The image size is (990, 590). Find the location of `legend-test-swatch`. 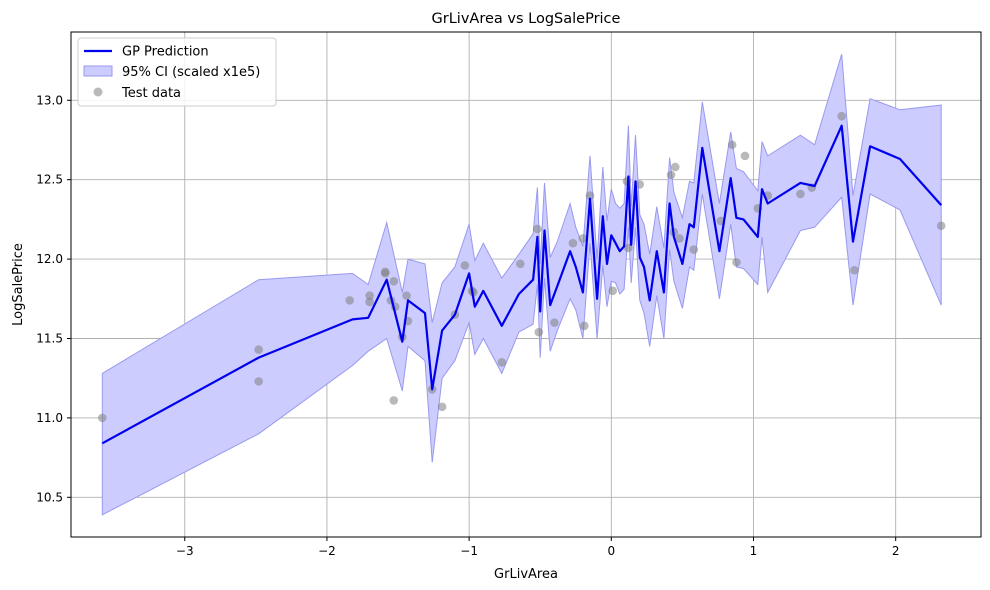

legend-test-swatch is located at coordinates (98, 92).